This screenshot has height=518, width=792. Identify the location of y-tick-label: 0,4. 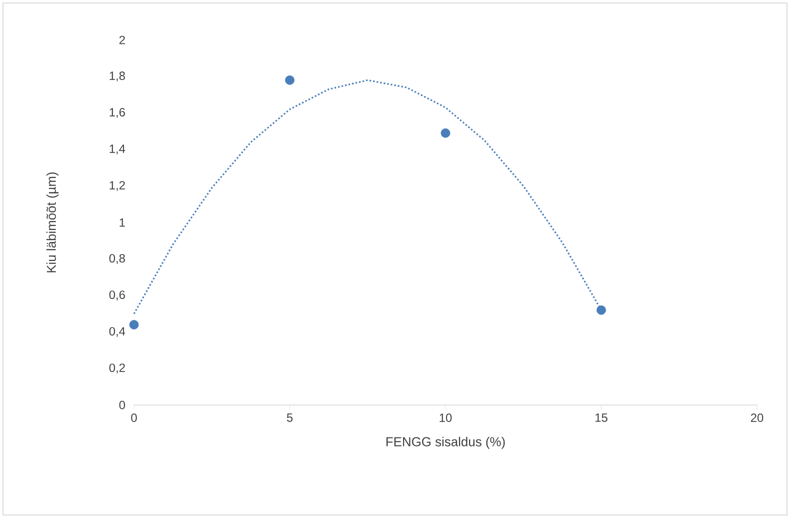
(117, 332).